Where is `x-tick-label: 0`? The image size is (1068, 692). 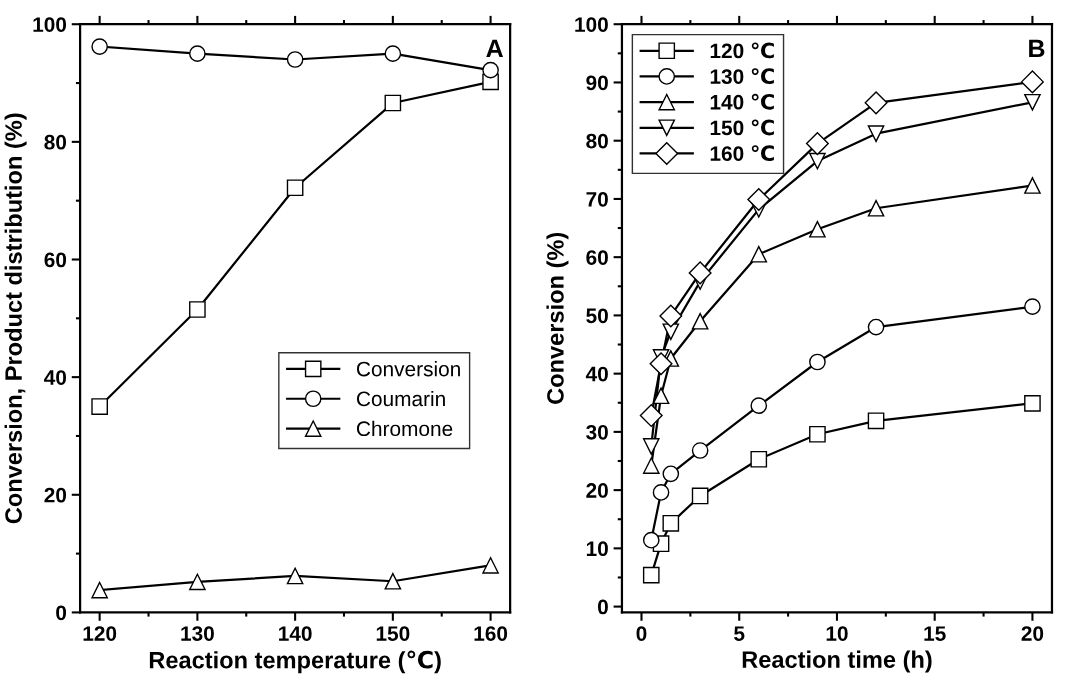
x-tick-label: 0 is located at coordinates (641, 633).